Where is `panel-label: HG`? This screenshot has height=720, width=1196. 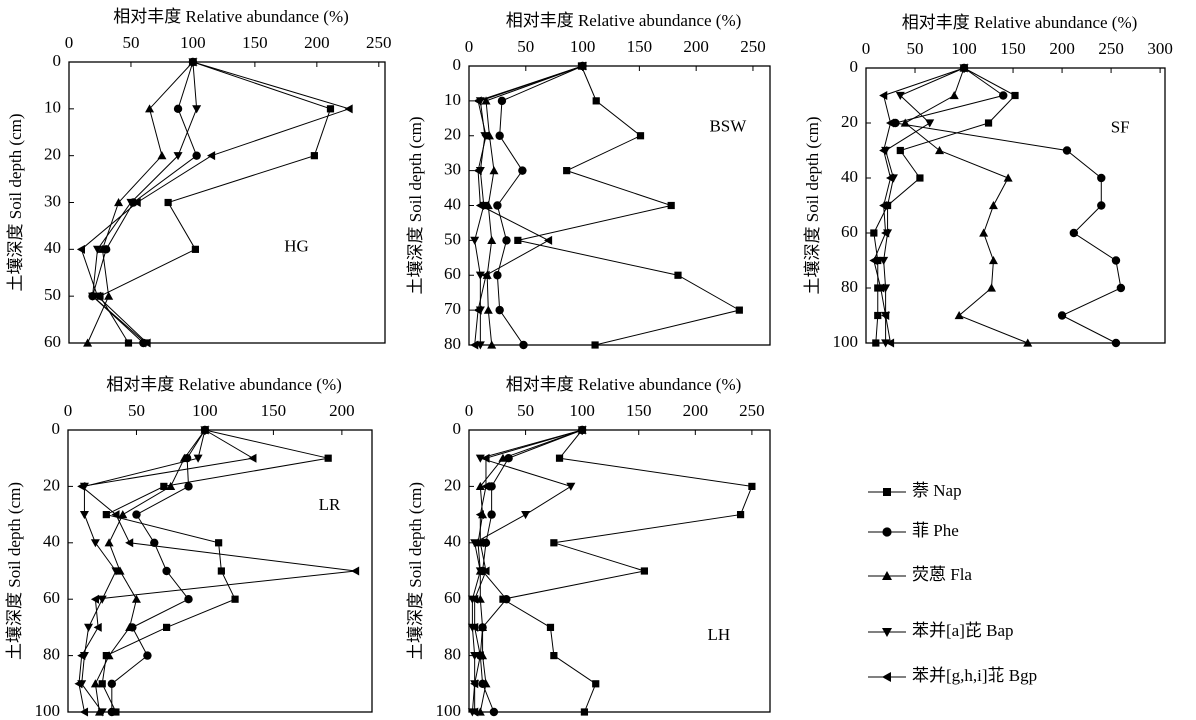 panel-label: HG is located at coordinates (296, 245).